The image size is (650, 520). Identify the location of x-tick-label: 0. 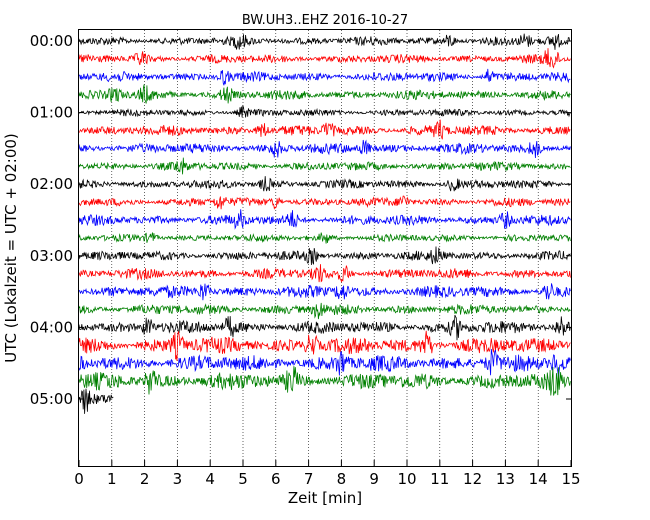
(79, 479).